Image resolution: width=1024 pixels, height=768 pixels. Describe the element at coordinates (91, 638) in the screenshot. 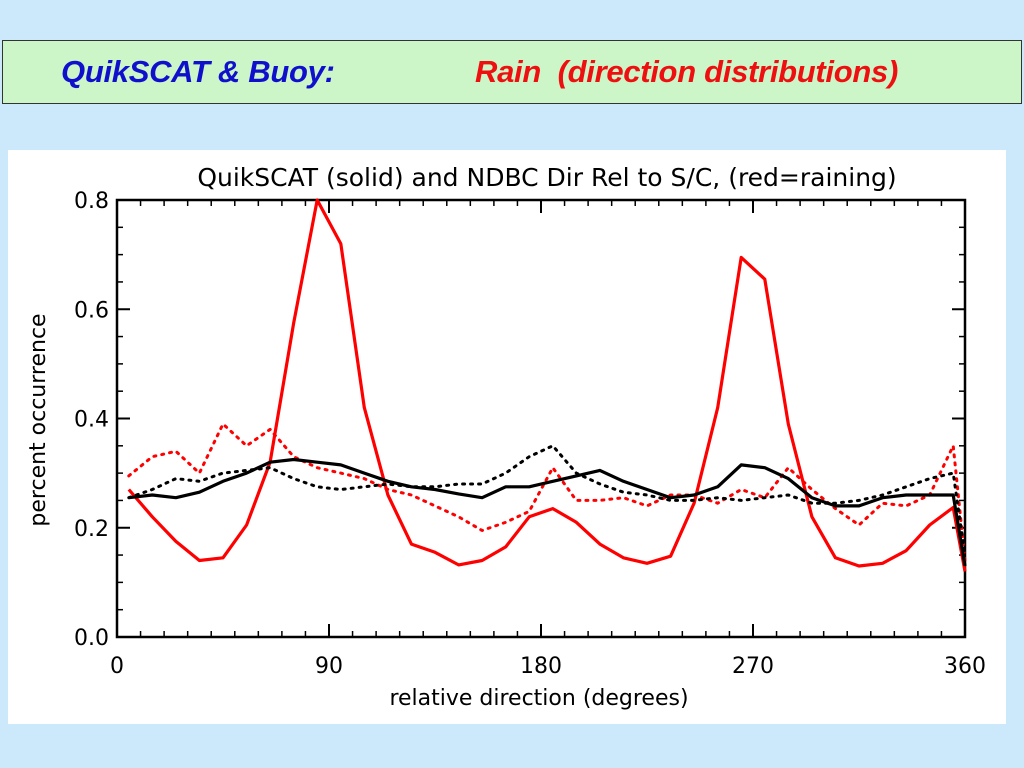

I see `y-tick-label: 0.0` at that location.